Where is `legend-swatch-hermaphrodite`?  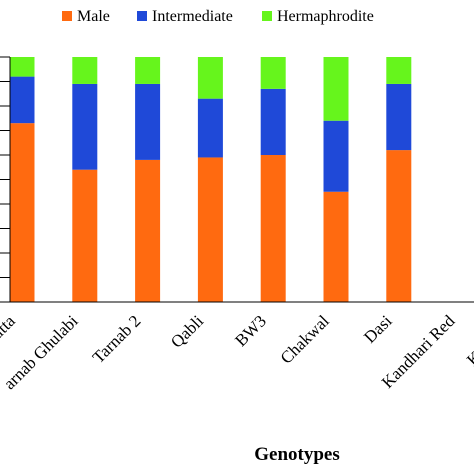 legend-swatch-hermaphrodite is located at coordinates (267, 16).